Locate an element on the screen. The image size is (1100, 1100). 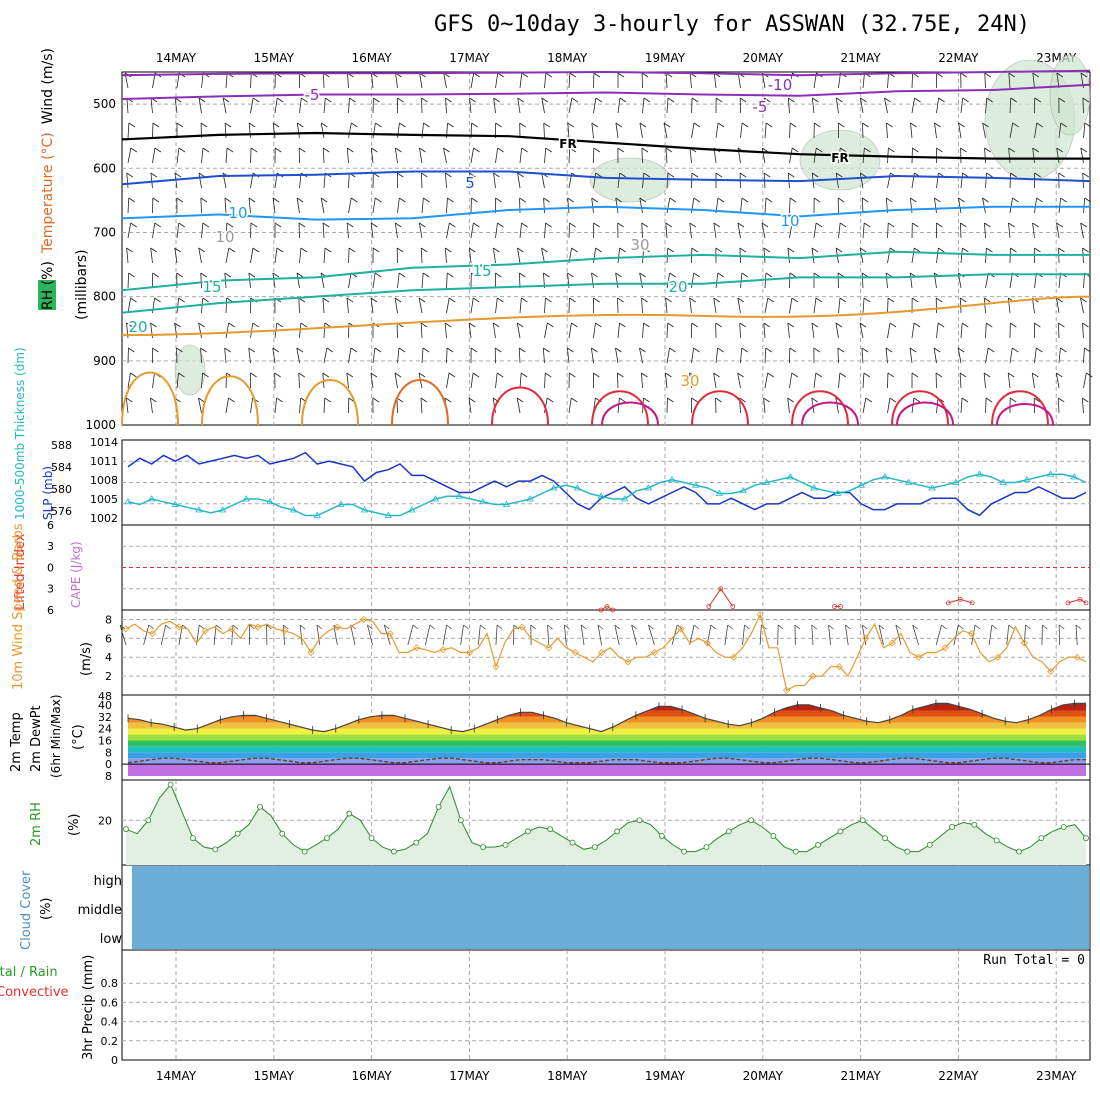
wind-tick-label: 8 is located at coordinates (108, 619).